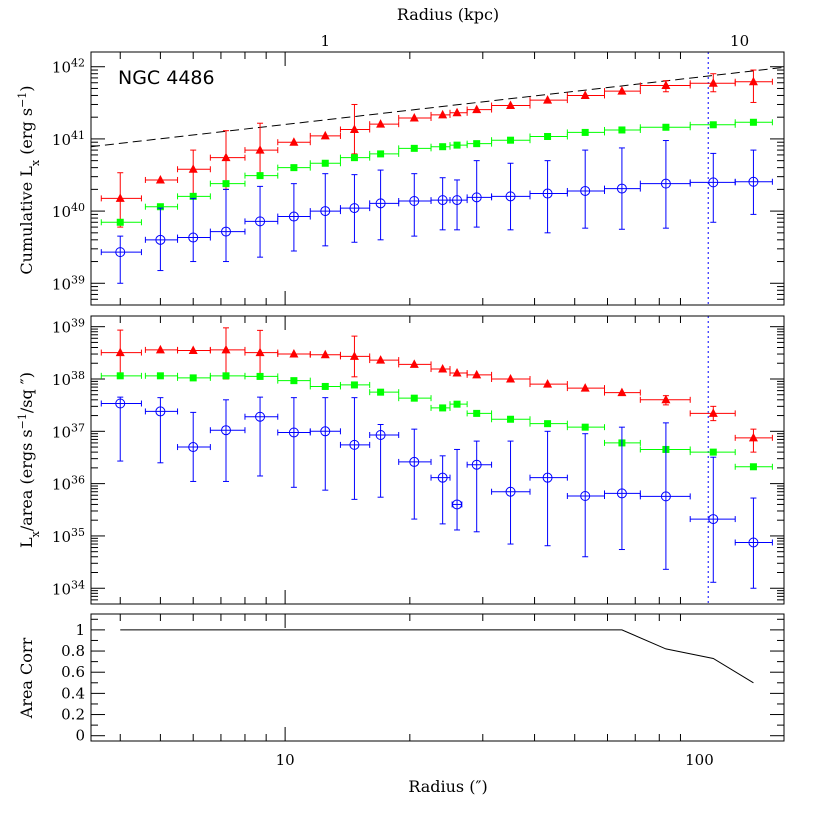  What do you see at coordinates (285, 760) in the screenshot?
I see `x-tick-label: 10` at bounding box center [285, 760].